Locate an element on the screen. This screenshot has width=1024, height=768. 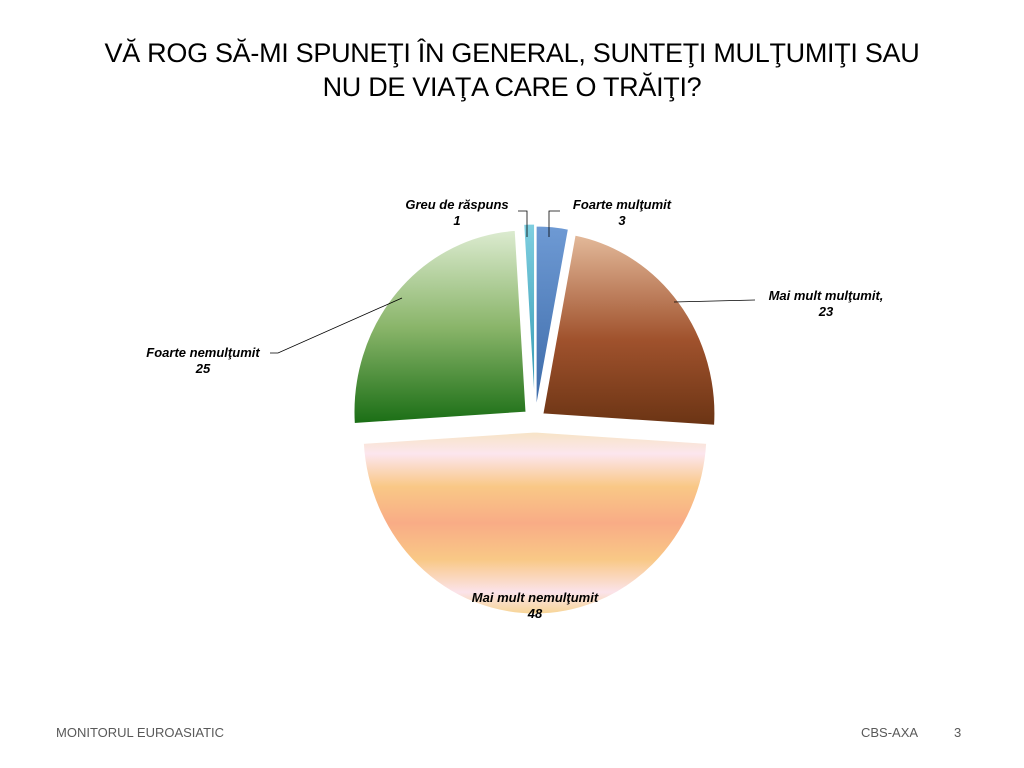
data-label-name-greu-de-raspuns: Greu de răspuns is located at coordinates (456, 204).